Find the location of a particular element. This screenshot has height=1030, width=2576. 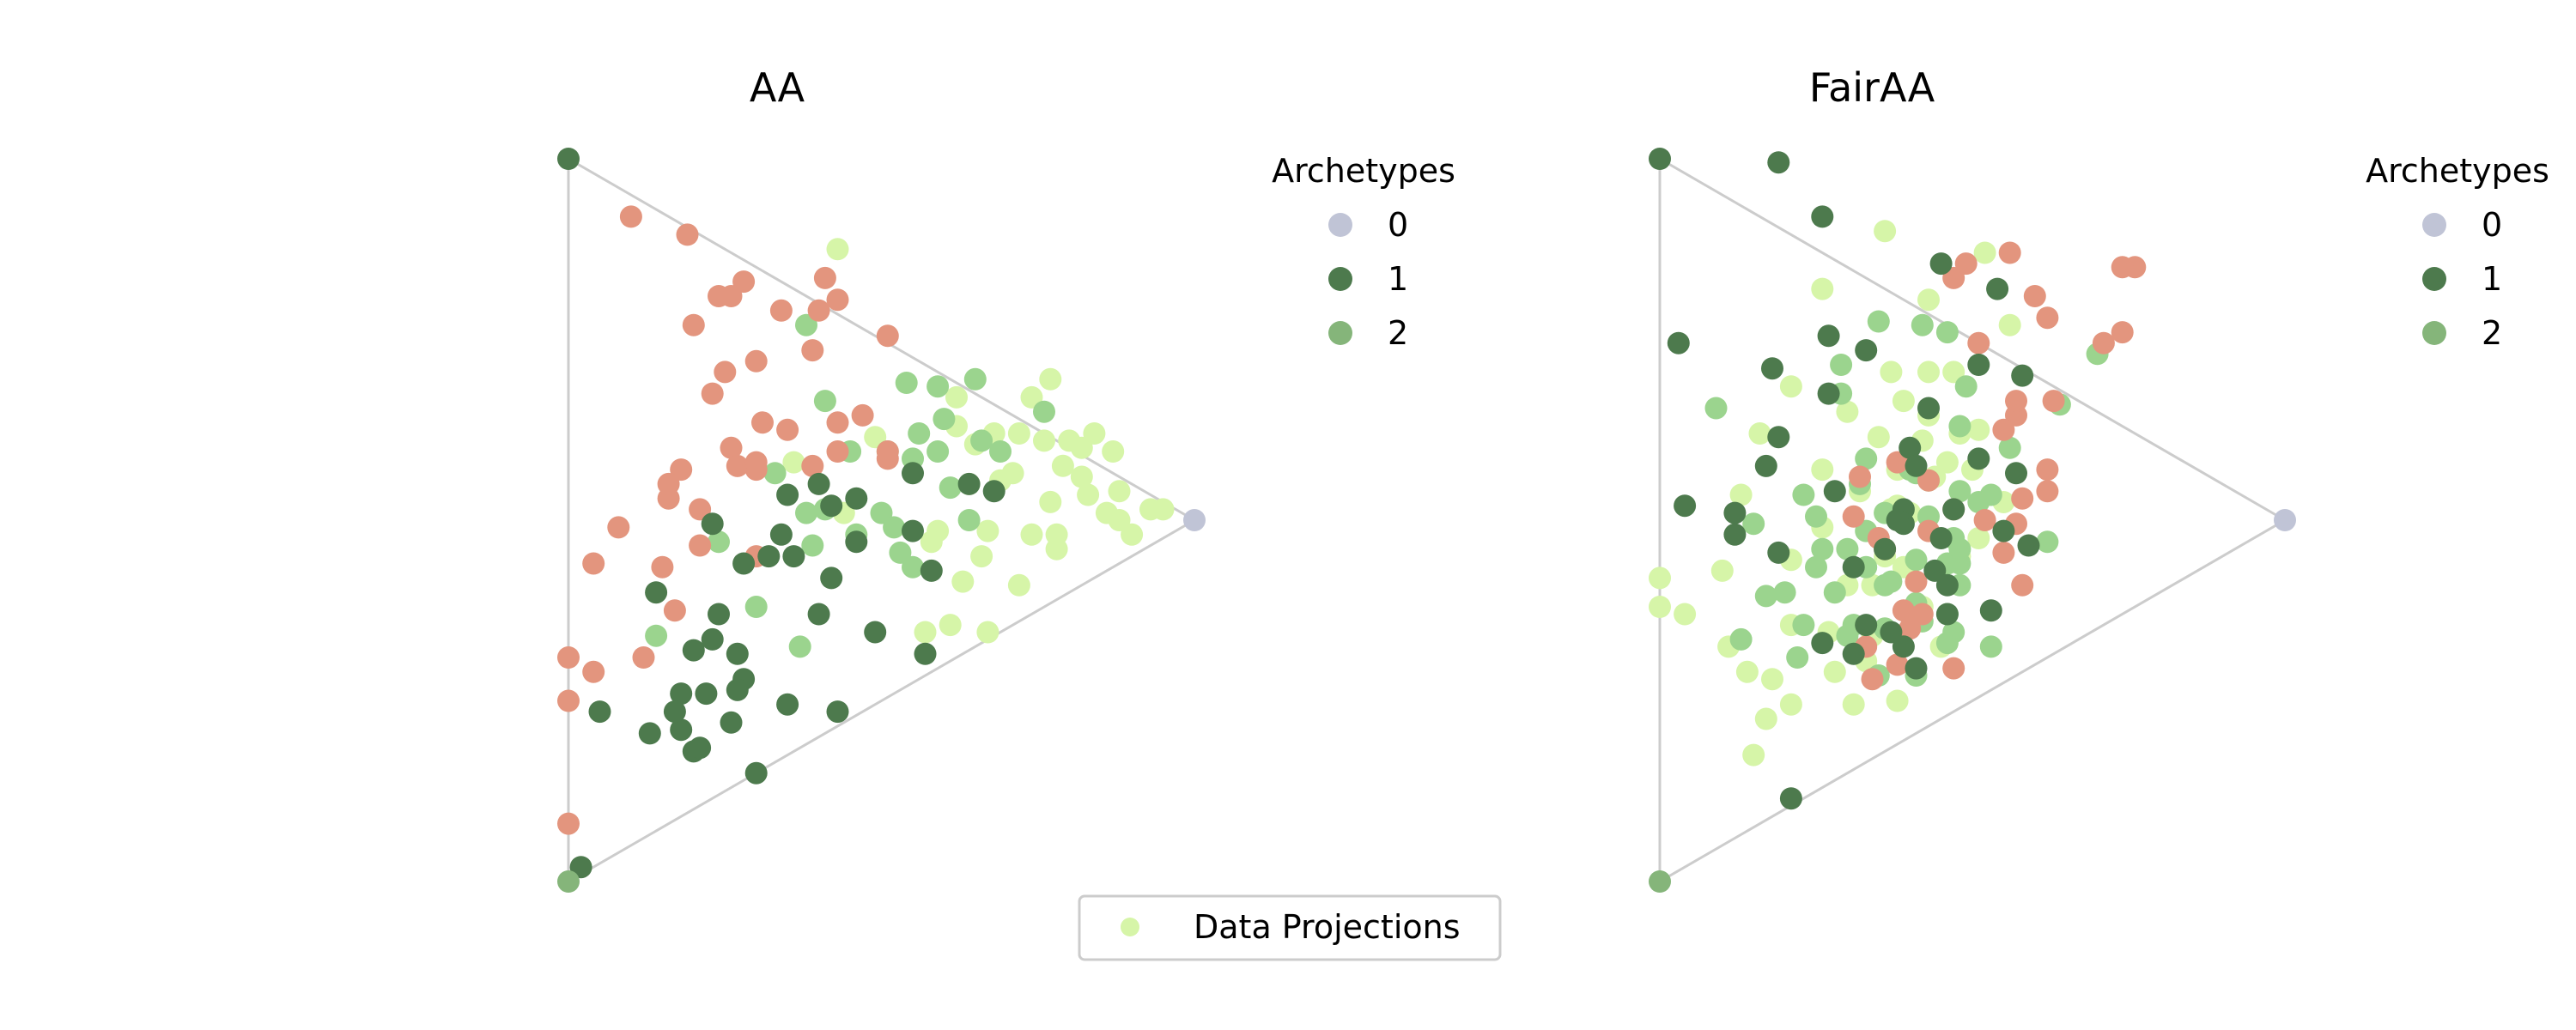

legend-label-aa-0: 0 is located at coordinates (1398, 225).